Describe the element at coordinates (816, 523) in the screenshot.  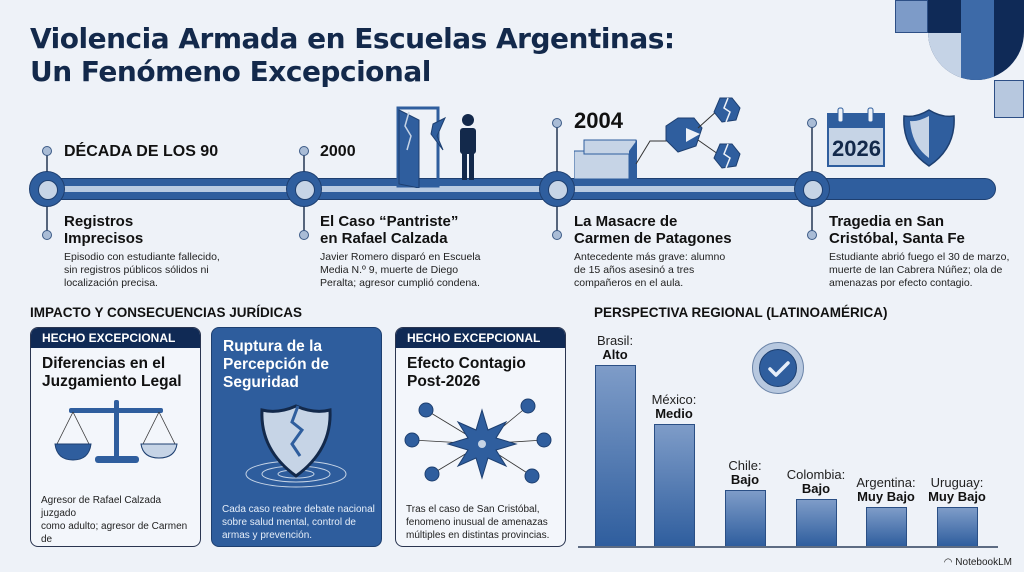
I see `bar-colombia` at that location.